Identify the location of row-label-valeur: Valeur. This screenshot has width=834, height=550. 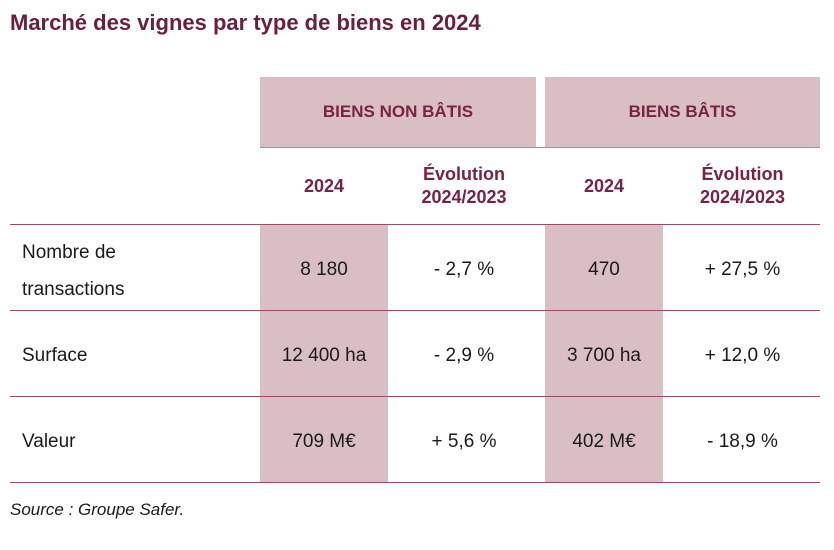
(49, 441).